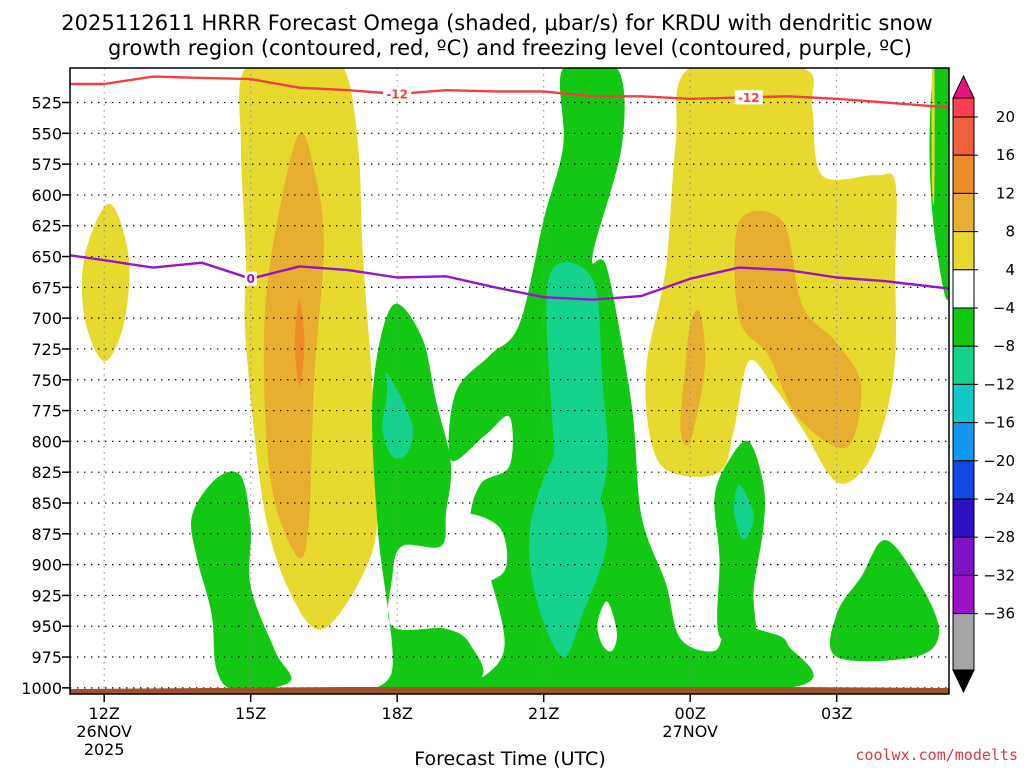 Image resolution: width=1024 pixels, height=768 pixels. I want to click on colorbar-label-8: −16, so click(999, 423).